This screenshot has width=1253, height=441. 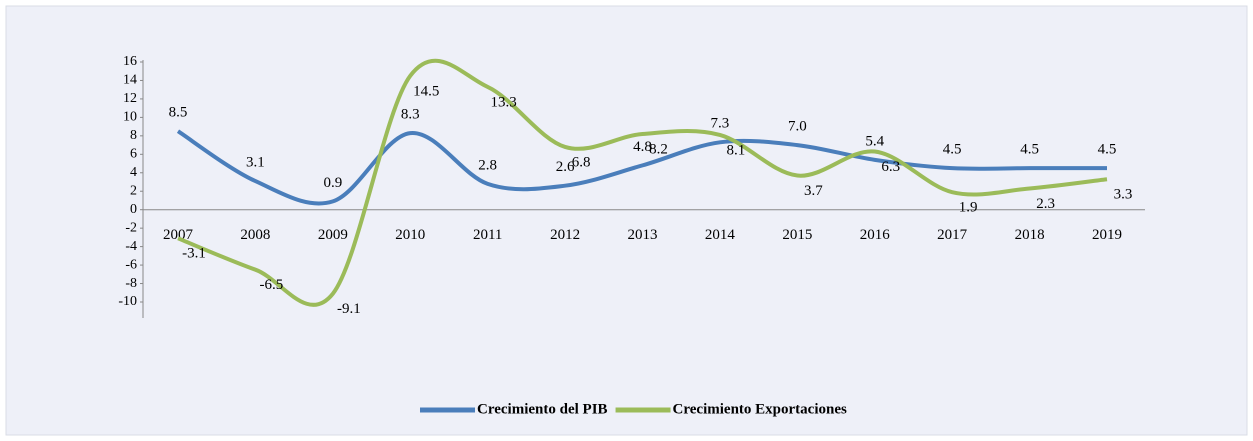 What do you see at coordinates (130, 61) in the screenshot?
I see `y-tick-label: 16` at bounding box center [130, 61].